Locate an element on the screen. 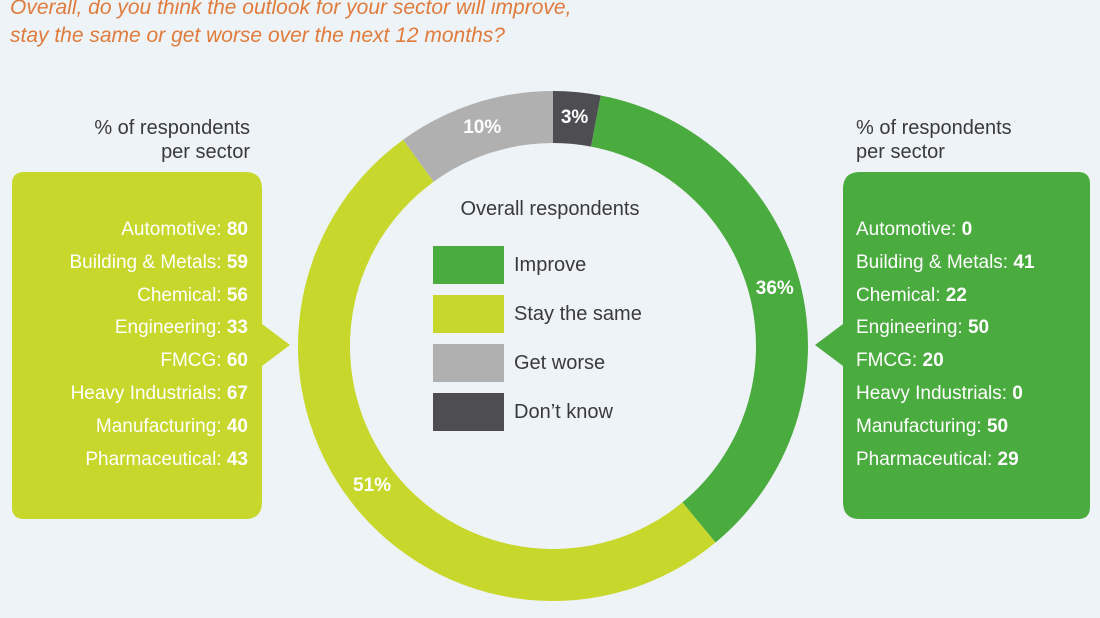  sector-value: 59 is located at coordinates (234, 262).